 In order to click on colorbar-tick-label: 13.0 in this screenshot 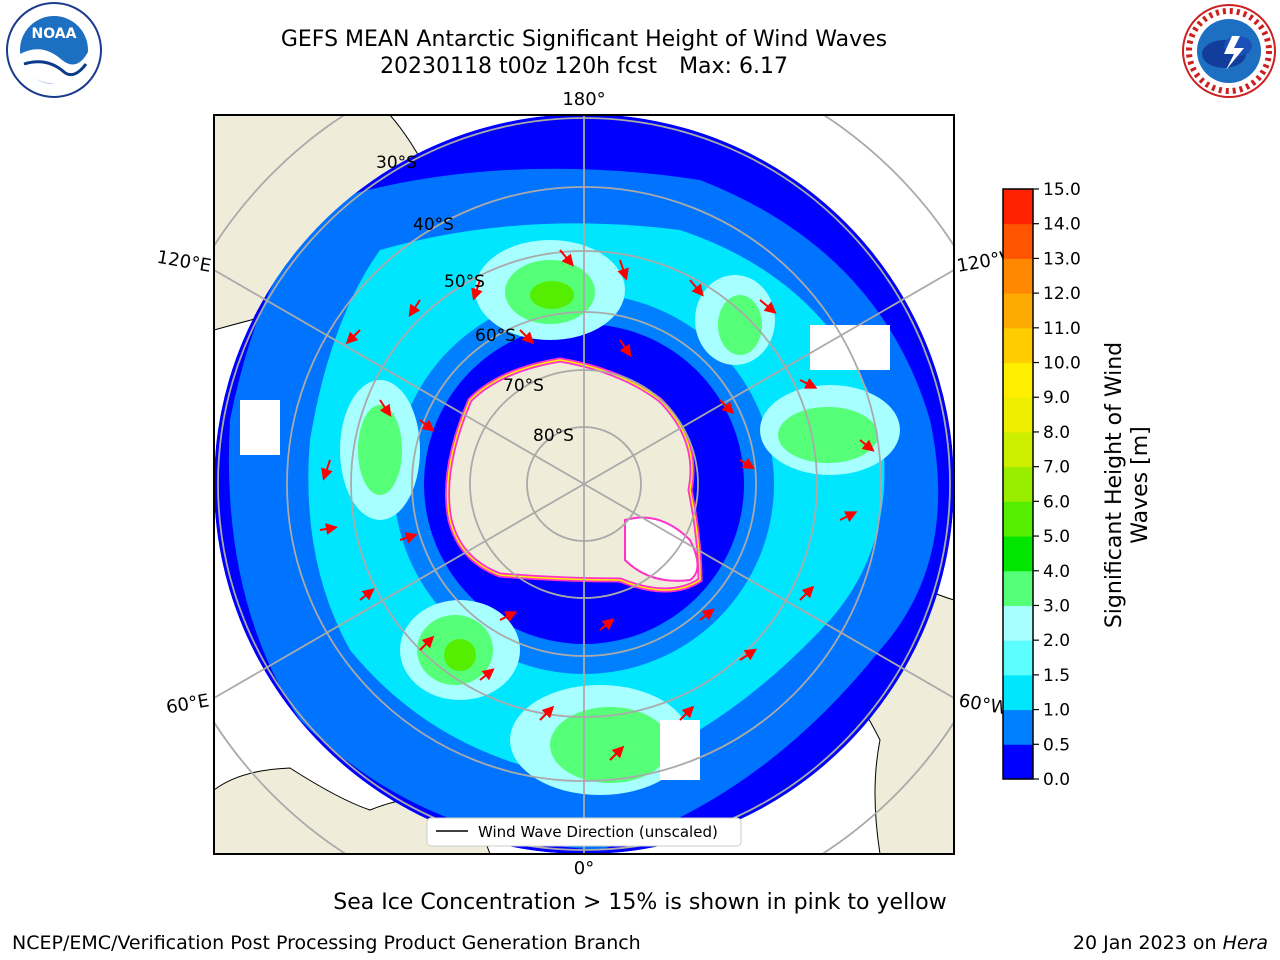, I will do `click(1062, 259)`.